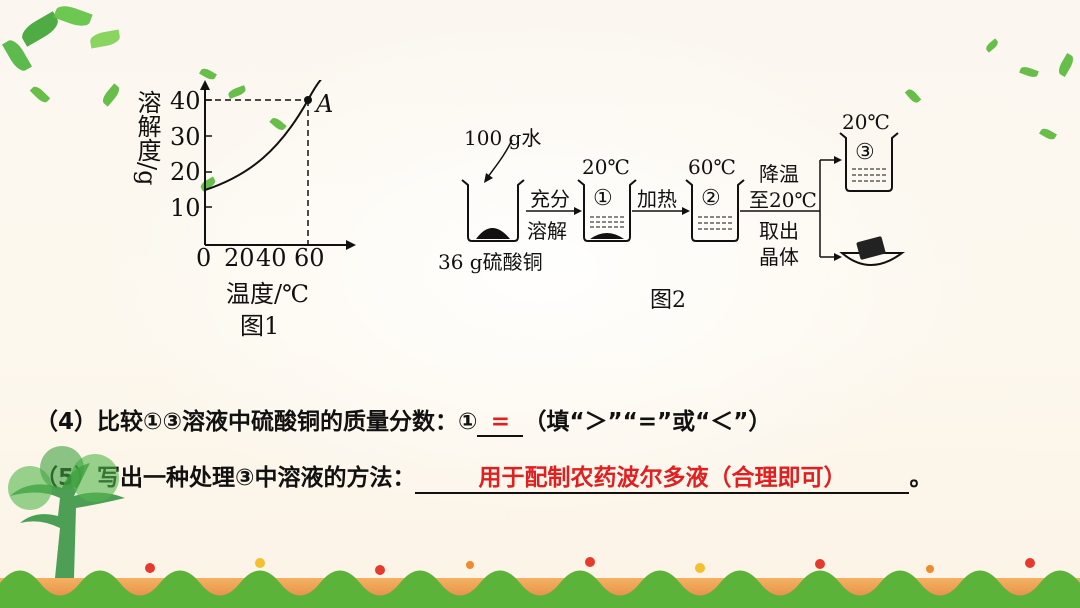  Describe the element at coordinates (185, 137) in the screenshot. I see `figure1-y-tick-30: 30` at that location.